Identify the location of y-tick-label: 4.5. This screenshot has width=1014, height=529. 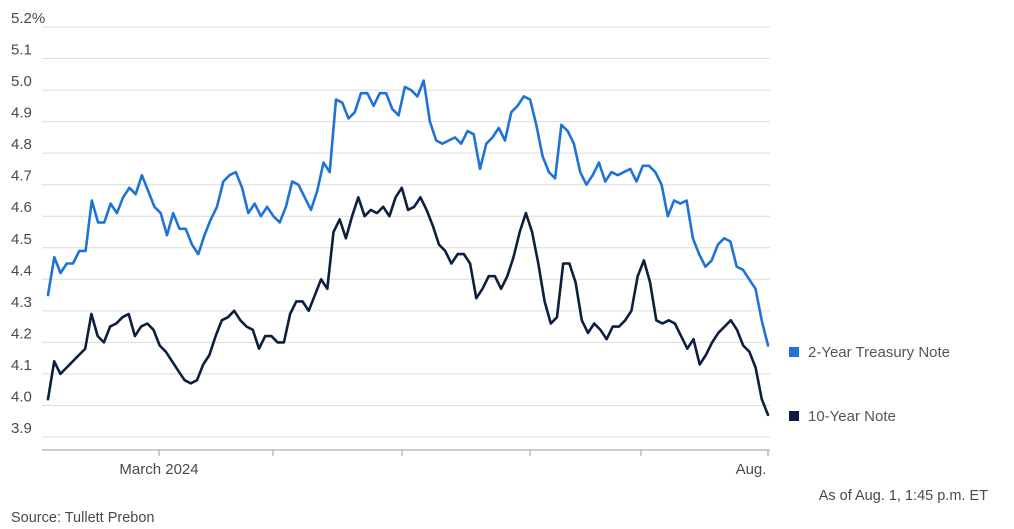
(21, 239).